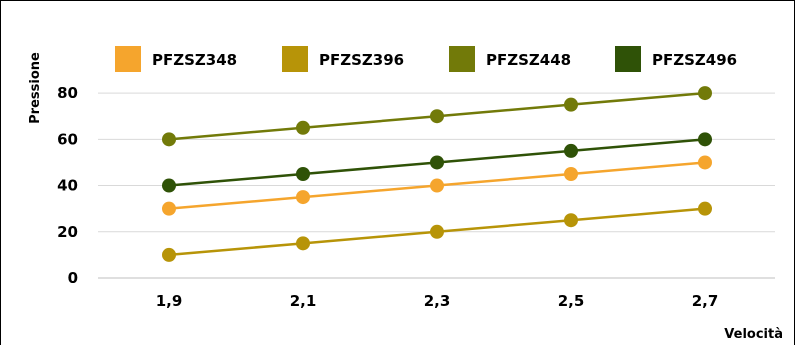 This screenshot has height=345, width=797. I want to click on legend-label: PFZSZ348, so click(194, 60).